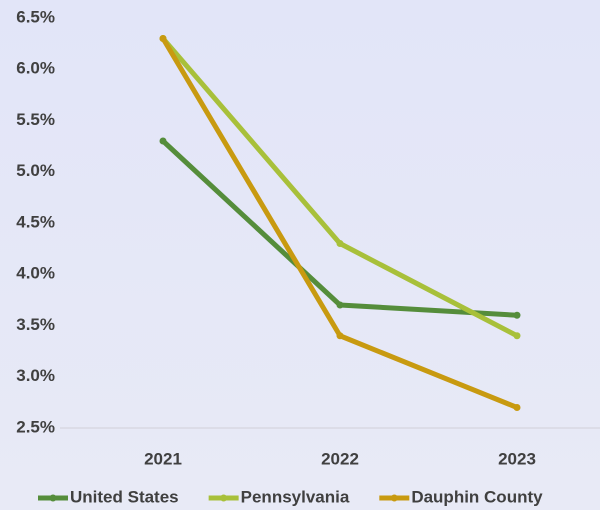 The width and height of the screenshot is (600, 510). I want to click on legend-label: Pennsylvania, so click(295, 496).